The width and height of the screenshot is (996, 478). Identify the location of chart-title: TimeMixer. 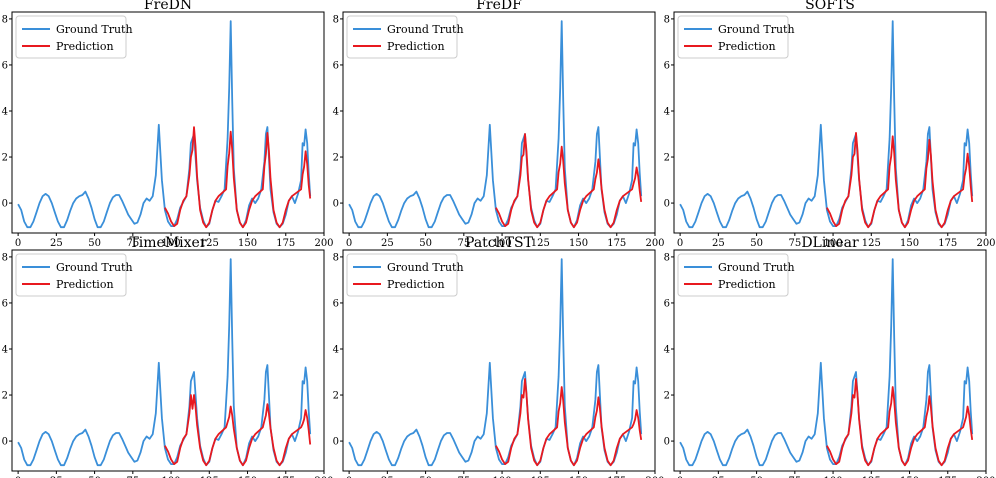
(167, 243).